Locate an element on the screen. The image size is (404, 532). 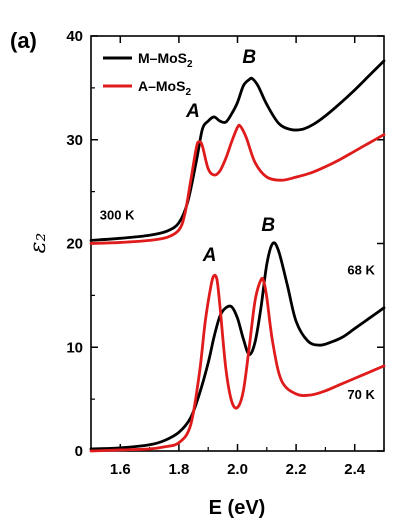
x-axis-title: E (eV) is located at coordinates (237, 508).